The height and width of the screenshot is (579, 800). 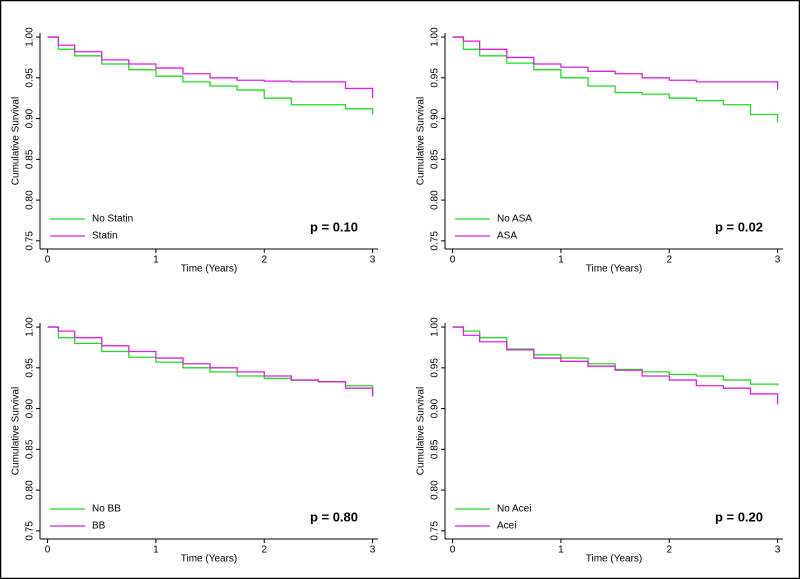 I want to click on legend-label: No ASA, so click(x=514, y=219).